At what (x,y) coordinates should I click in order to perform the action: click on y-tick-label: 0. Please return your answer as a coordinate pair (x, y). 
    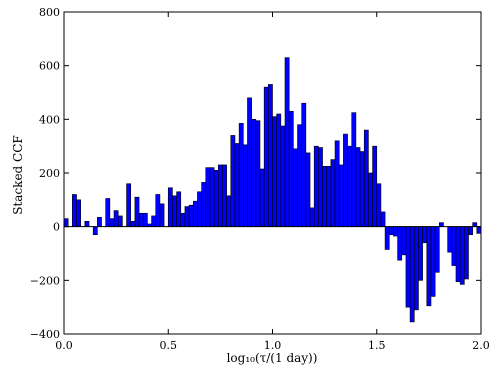
    Looking at the image, I should click on (56, 227).